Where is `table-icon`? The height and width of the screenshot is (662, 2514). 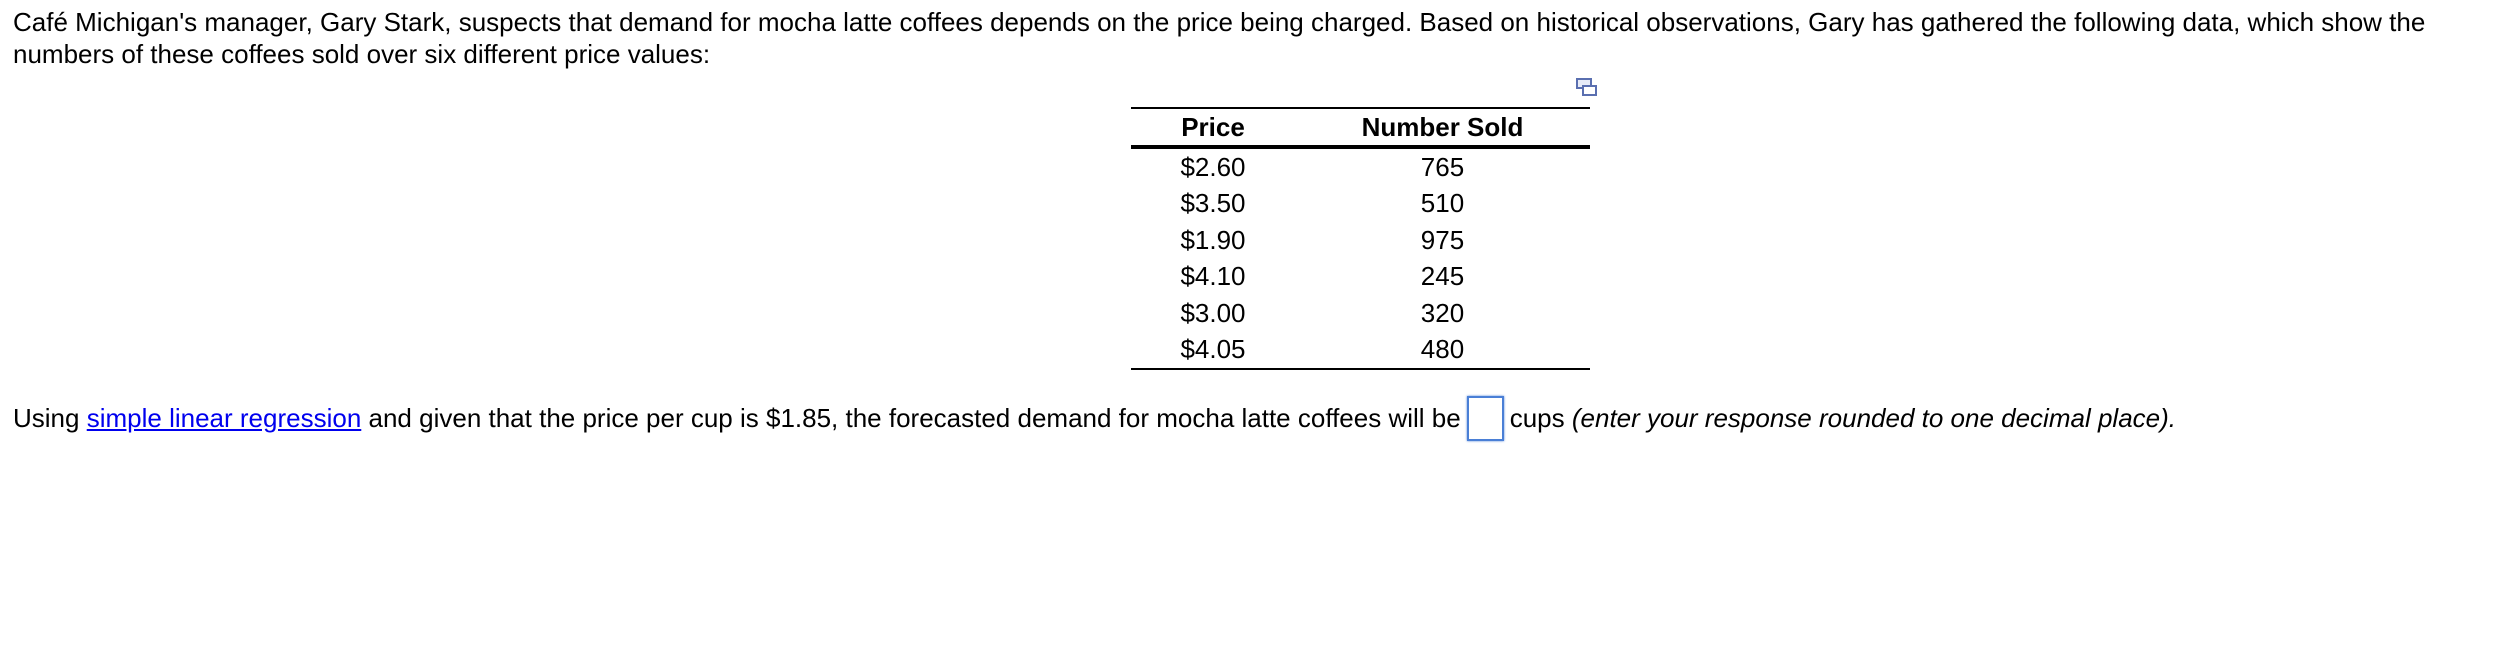
table-icon is located at coordinates (1587, 88).